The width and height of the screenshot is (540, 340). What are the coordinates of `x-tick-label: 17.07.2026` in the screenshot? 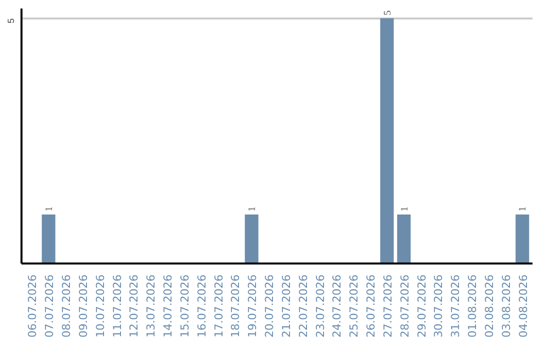 It's located at (219, 306).